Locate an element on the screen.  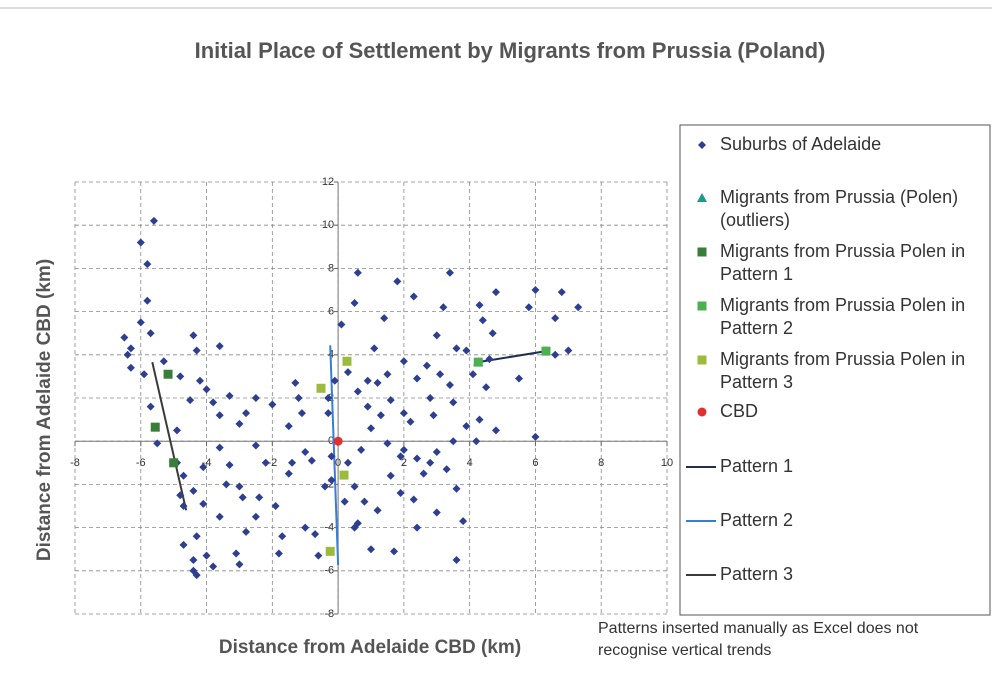
legend-label: Migrants from Prussia Polen in Pattern 1 is located at coordinates (843, 262).